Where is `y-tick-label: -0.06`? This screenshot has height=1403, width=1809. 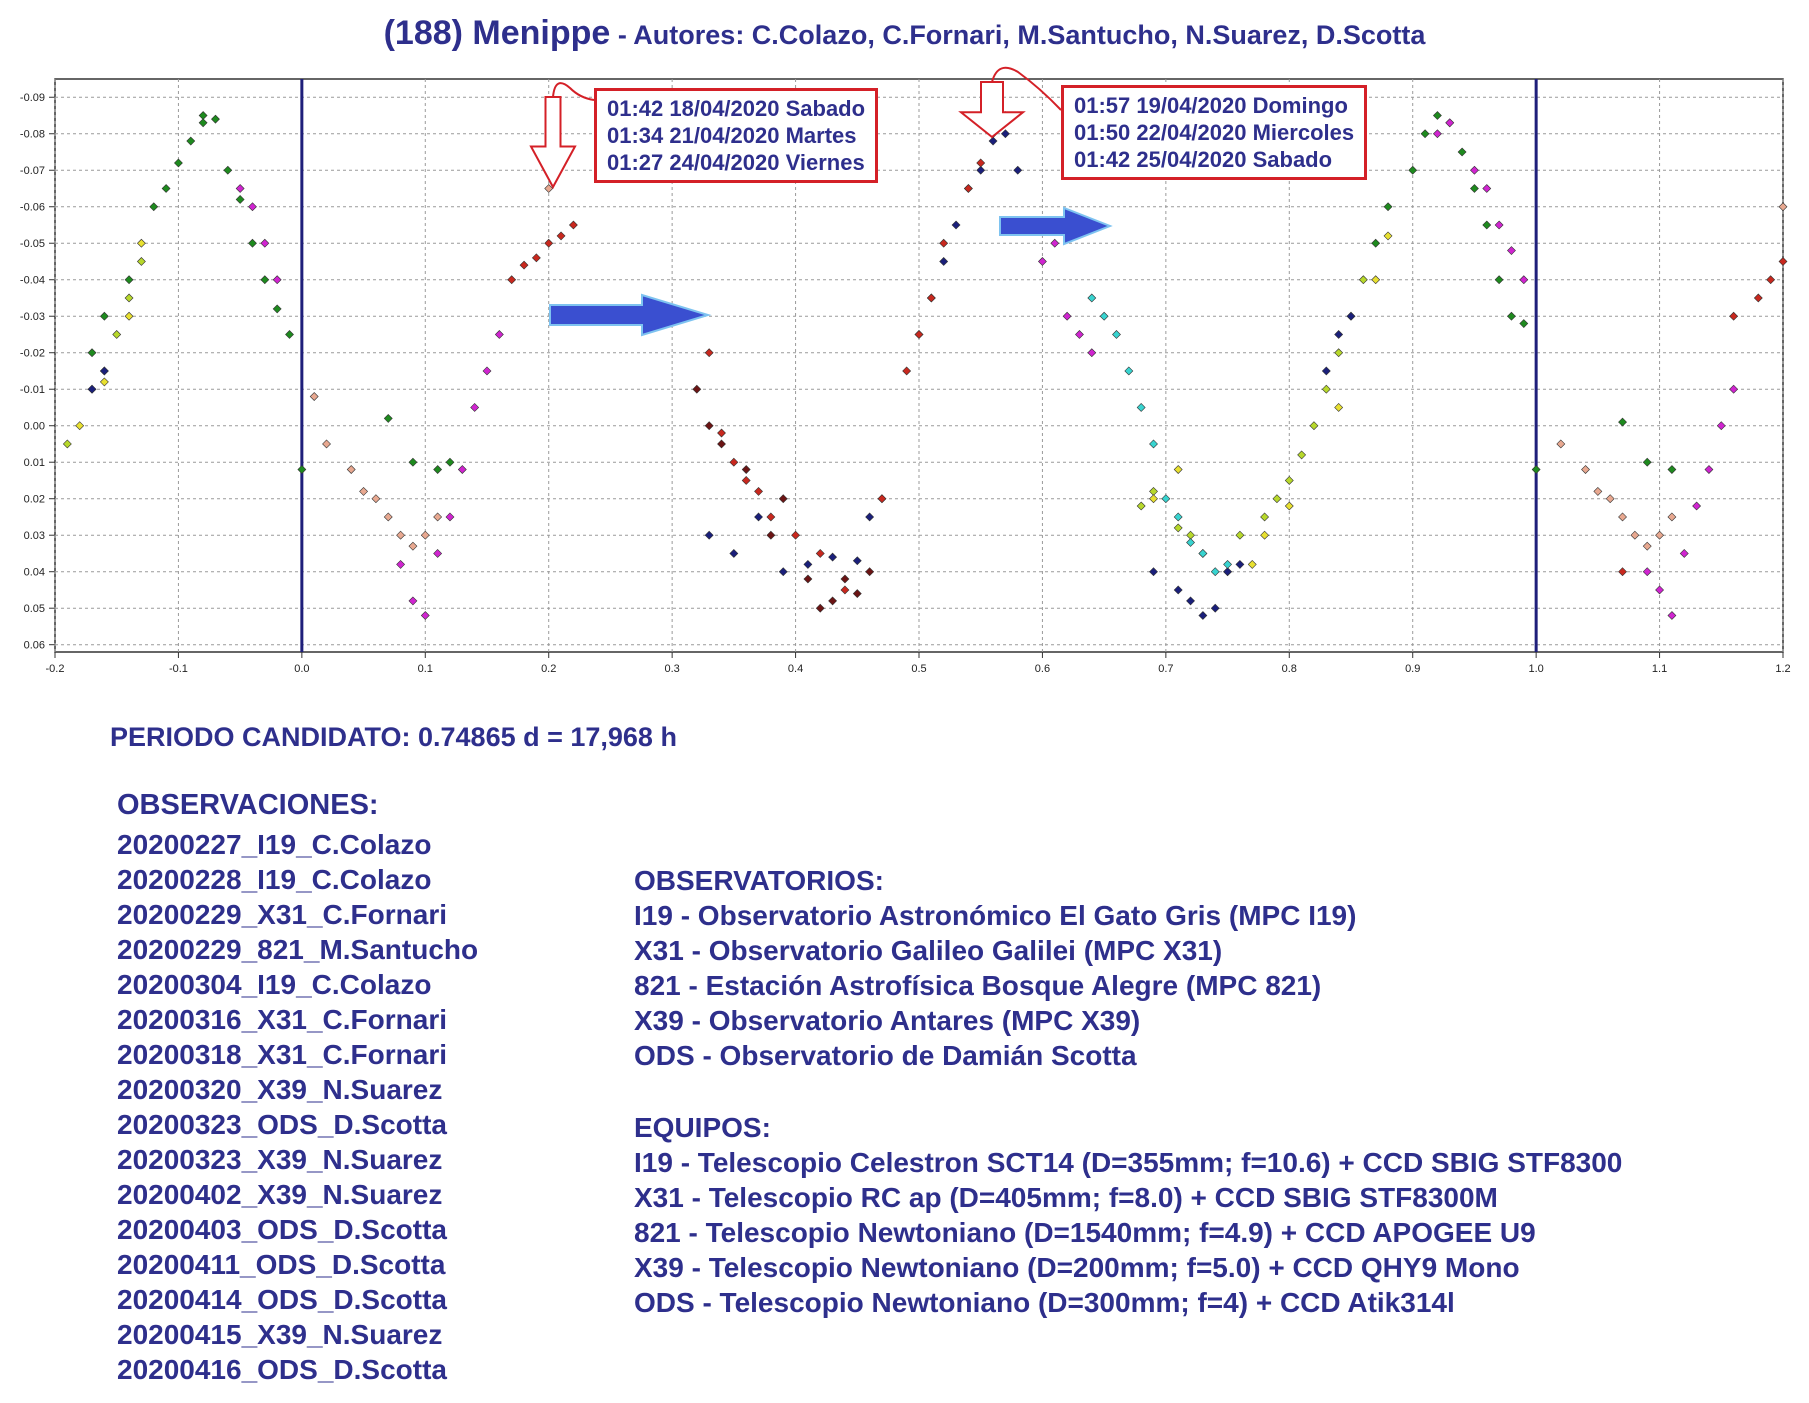
y-tick-label: -0.06 is located at coordinates (32, 208).